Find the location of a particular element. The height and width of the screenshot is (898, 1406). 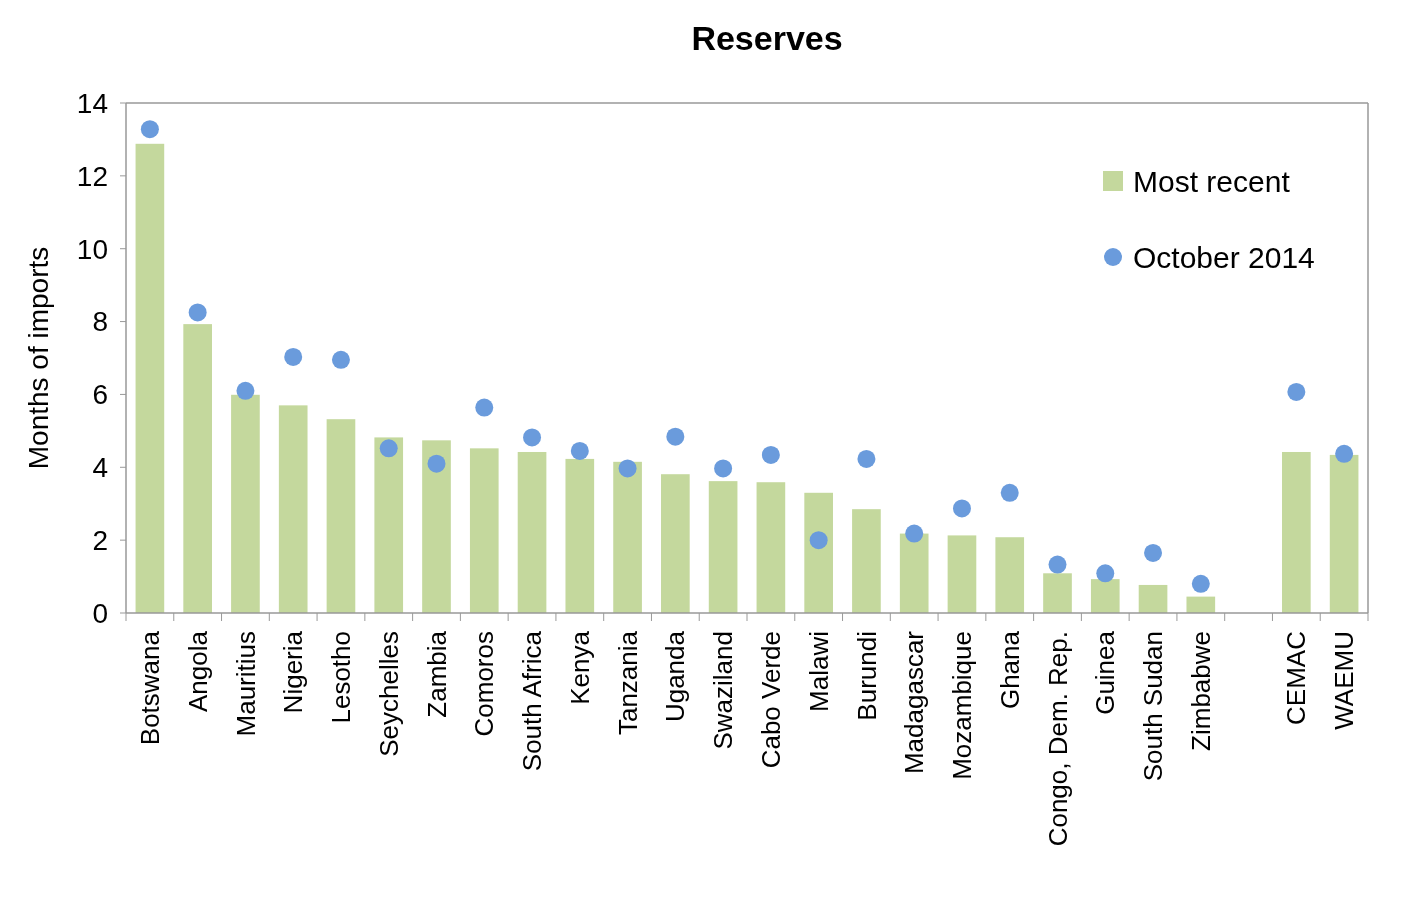

y-tick-label: 0 is located at coordinates (100, 613).